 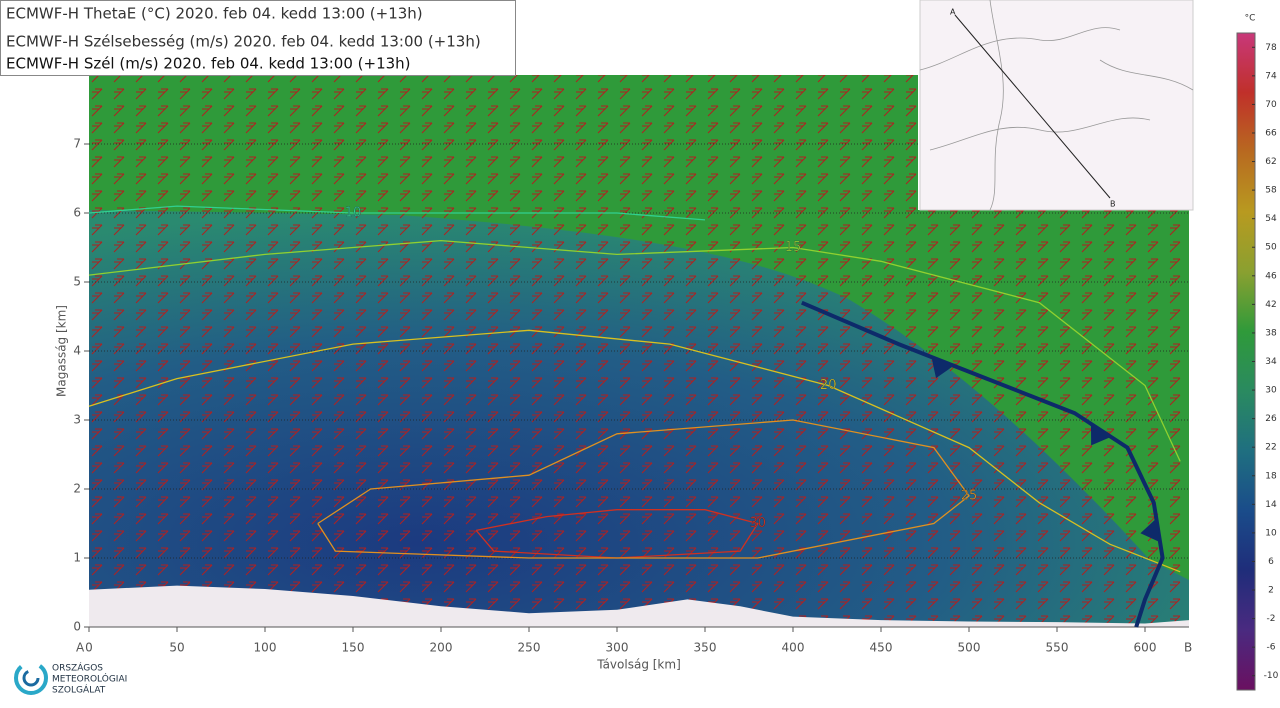 I want to click on colorbar-tick-label: 26, so click(x=1271, y=419).